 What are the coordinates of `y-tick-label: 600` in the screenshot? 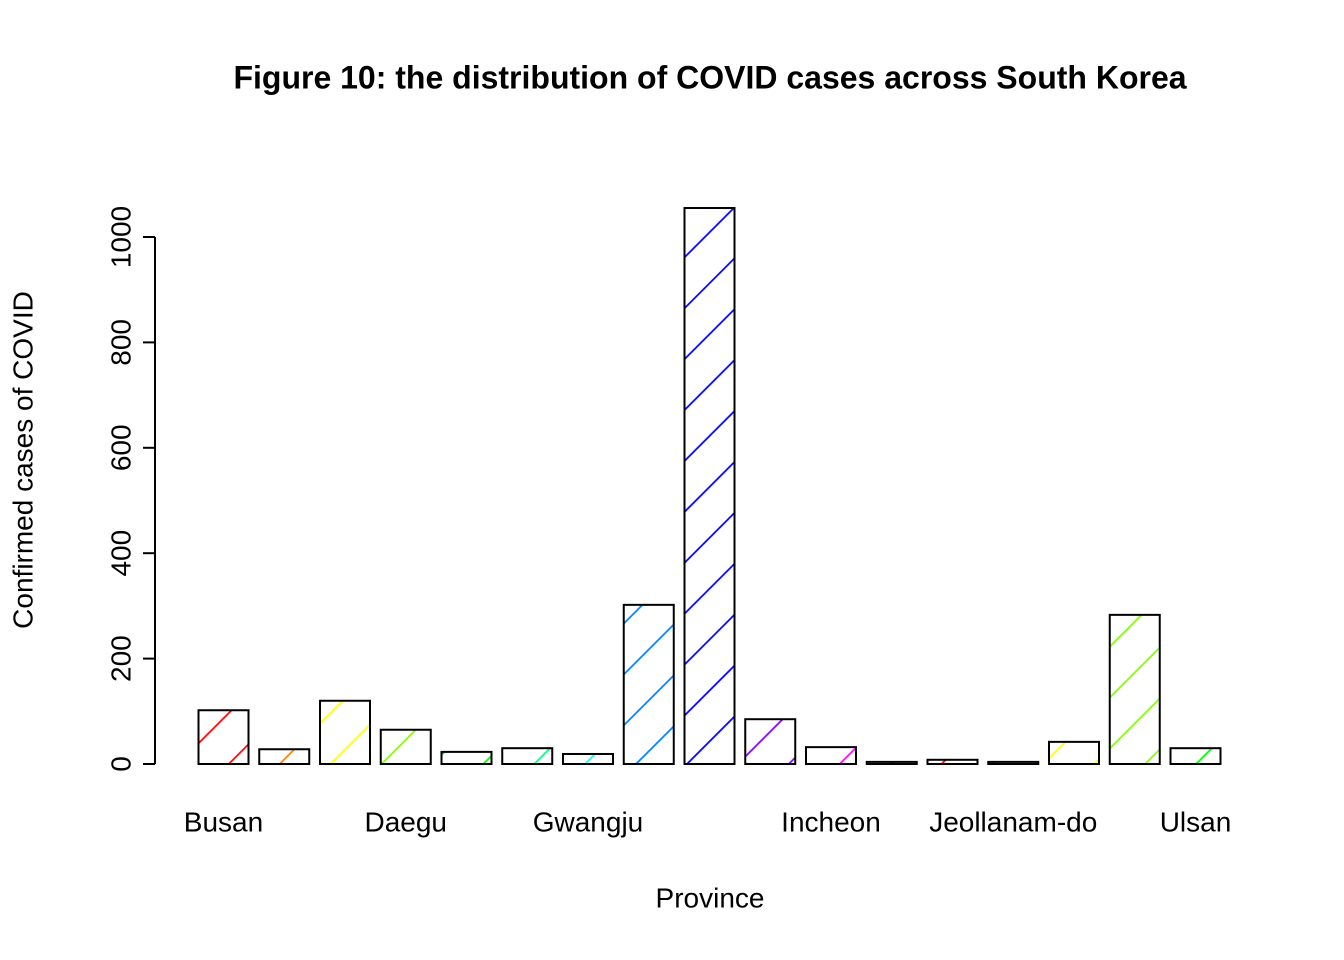 It's located at (120, 447).